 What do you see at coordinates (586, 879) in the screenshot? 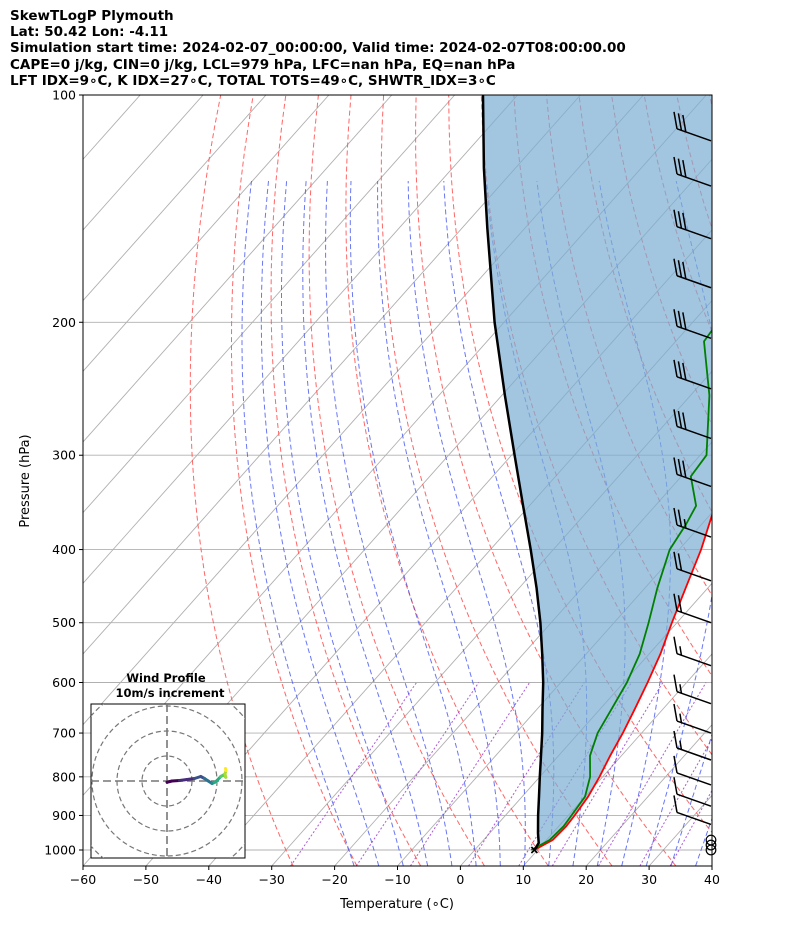
I see `x-tick-label: 20` at bounding box center [586, 879].